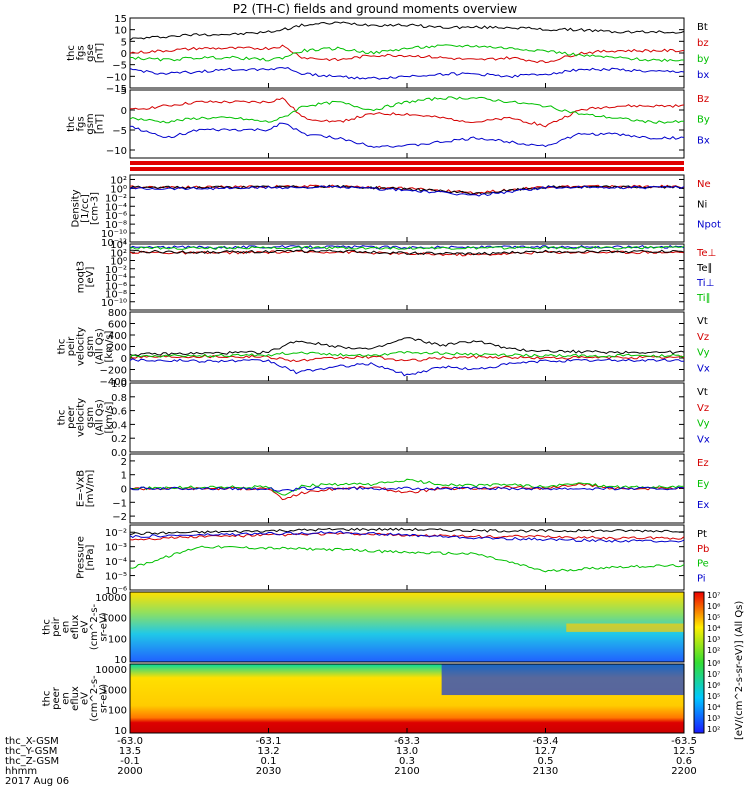 The width and height of the screenshot is (750, 800). Describe the element at coordinates (117, 313) in the screenshot. I see `y-tick-label: 800` at that location.